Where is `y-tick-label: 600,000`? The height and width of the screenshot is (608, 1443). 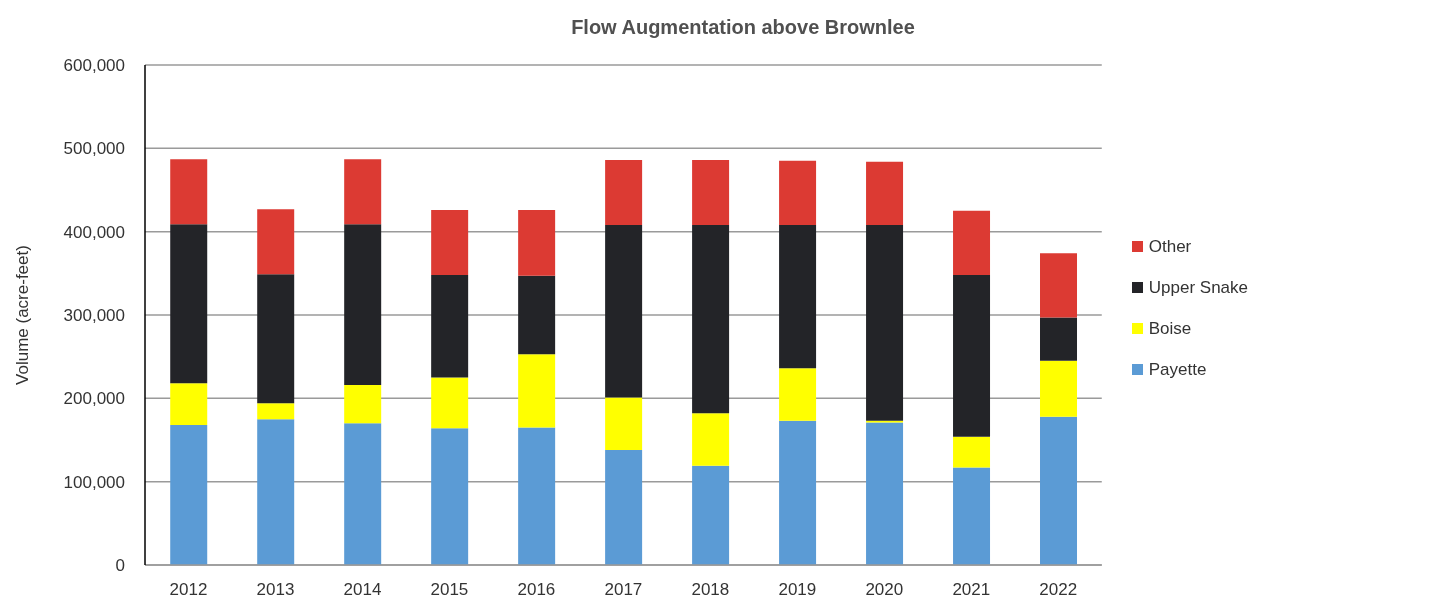 y-tick-label: 600,000 is located at coordinates (94, 66).